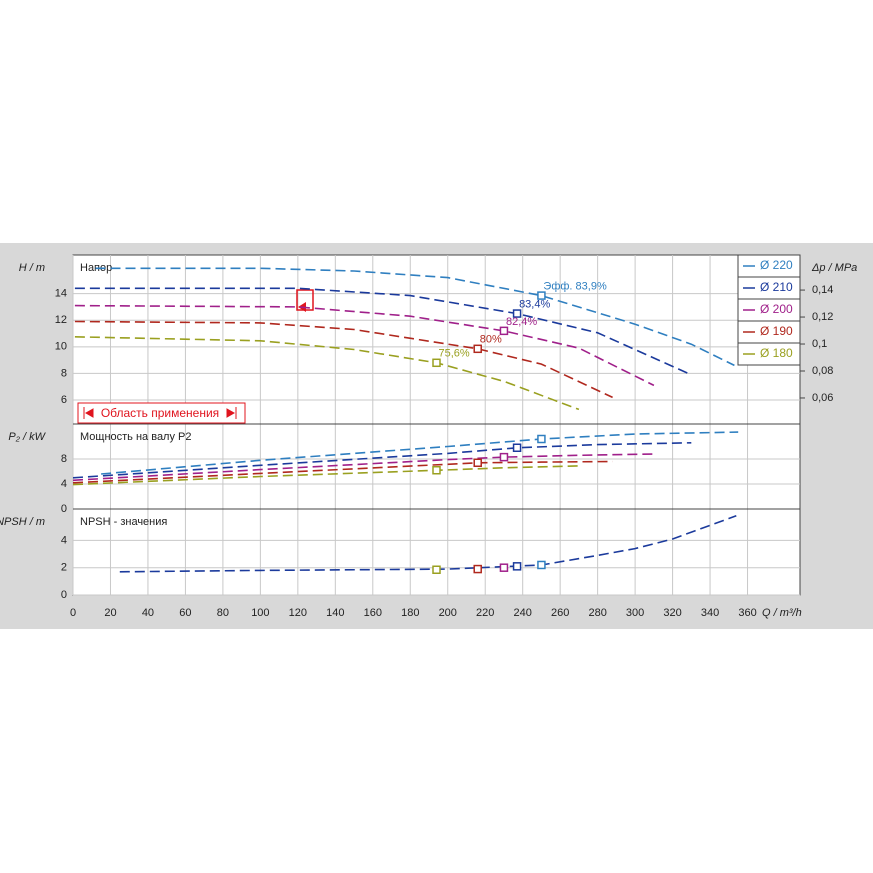  Describe the element at coordinates (491, 340) in the screenshot. I see `efficiency-label: 80%` at that location.